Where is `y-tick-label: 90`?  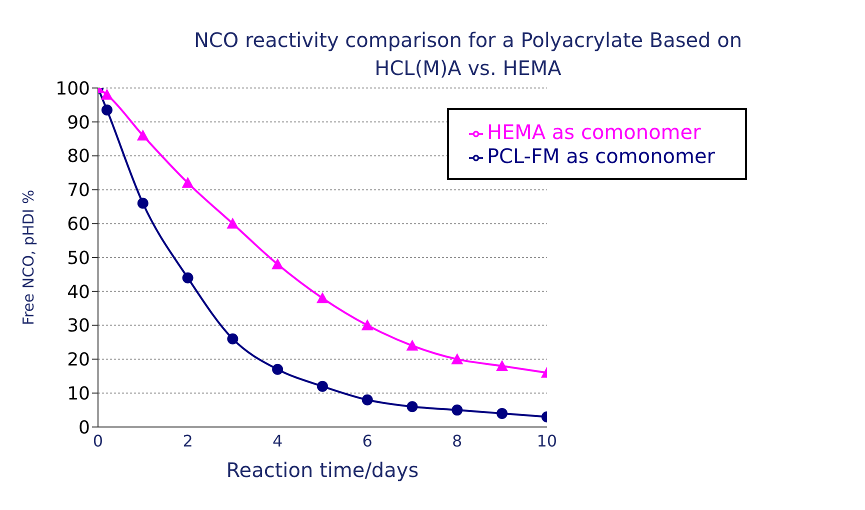 y-tick-label: 90 is located at coordinates (78, 123).